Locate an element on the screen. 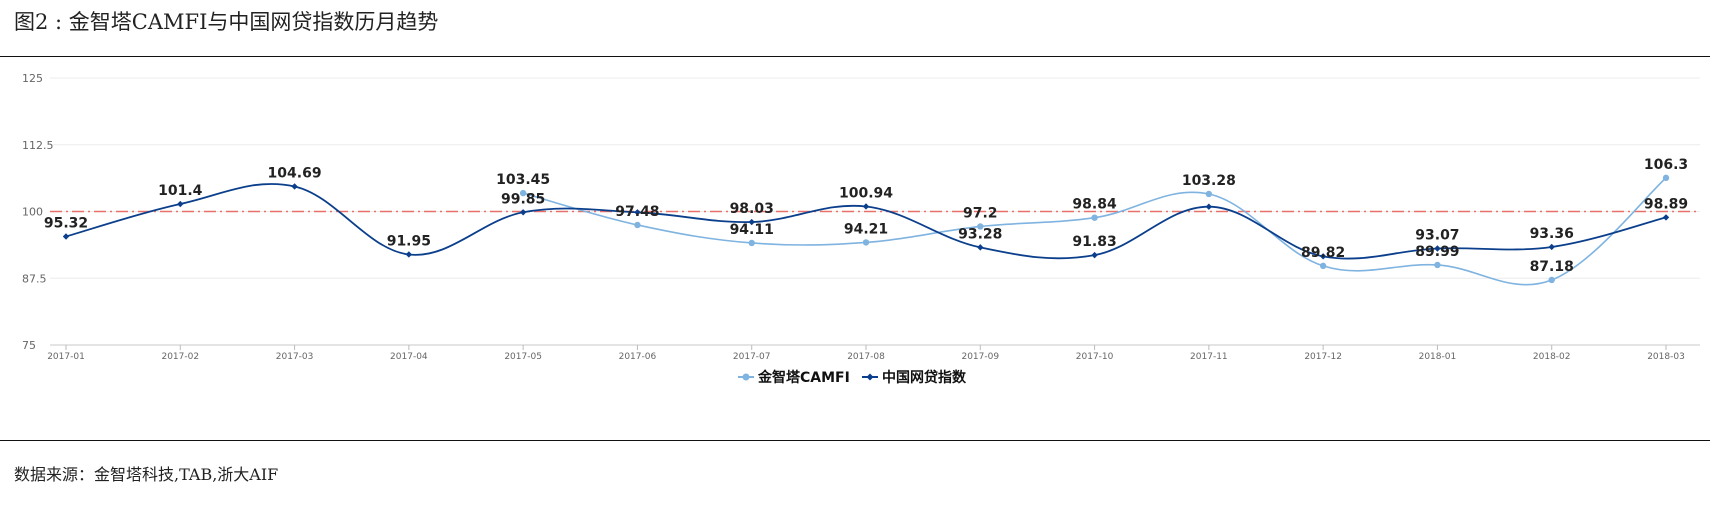 Image resolution: width=1715 pixels, height=506 pixels. y-axis: 75 87.5 100 112.5 125 is located at coordinates (38, 212).